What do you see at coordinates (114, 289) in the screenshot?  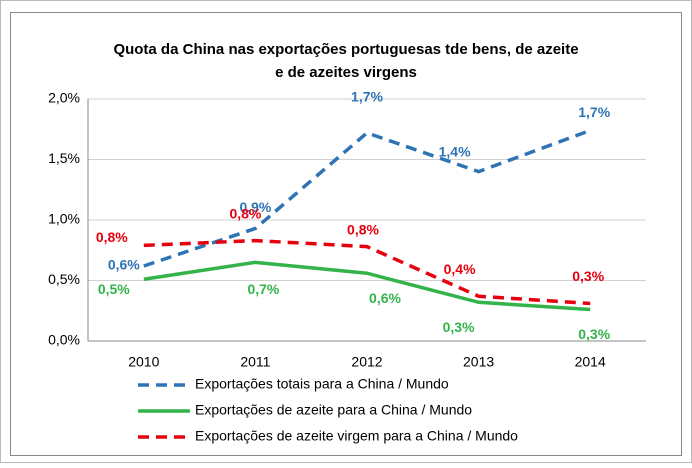 I see `data-label: 0,5%` at bounding box center [114, 289].